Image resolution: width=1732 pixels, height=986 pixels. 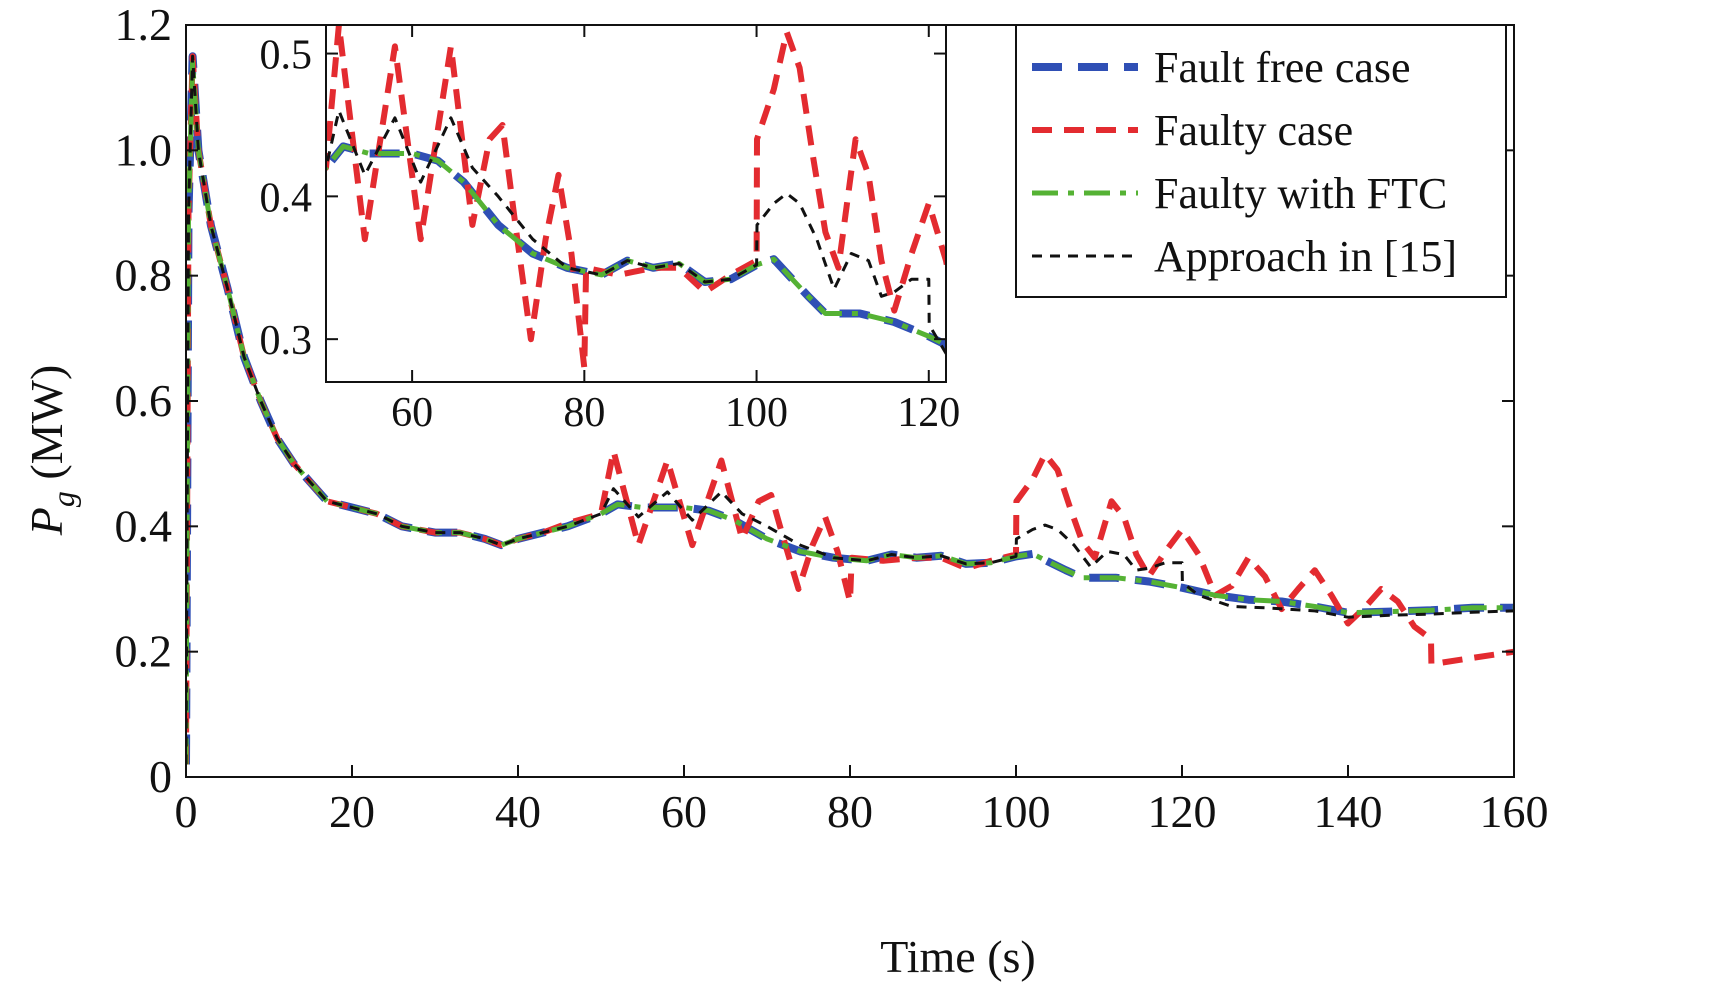 I want to click on inset-background, so click(x=636, y=203).